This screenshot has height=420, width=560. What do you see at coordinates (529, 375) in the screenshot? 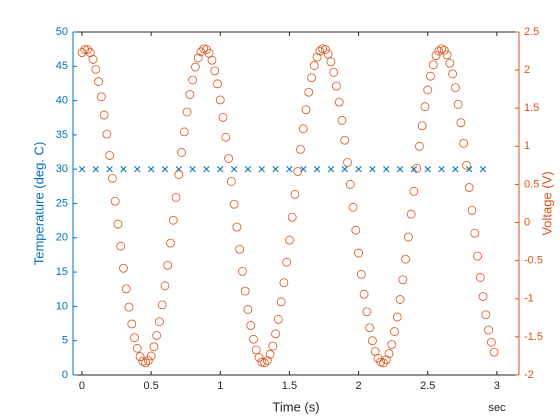
I see `y2-tick-label: -2` at bounding box center [529, 375].